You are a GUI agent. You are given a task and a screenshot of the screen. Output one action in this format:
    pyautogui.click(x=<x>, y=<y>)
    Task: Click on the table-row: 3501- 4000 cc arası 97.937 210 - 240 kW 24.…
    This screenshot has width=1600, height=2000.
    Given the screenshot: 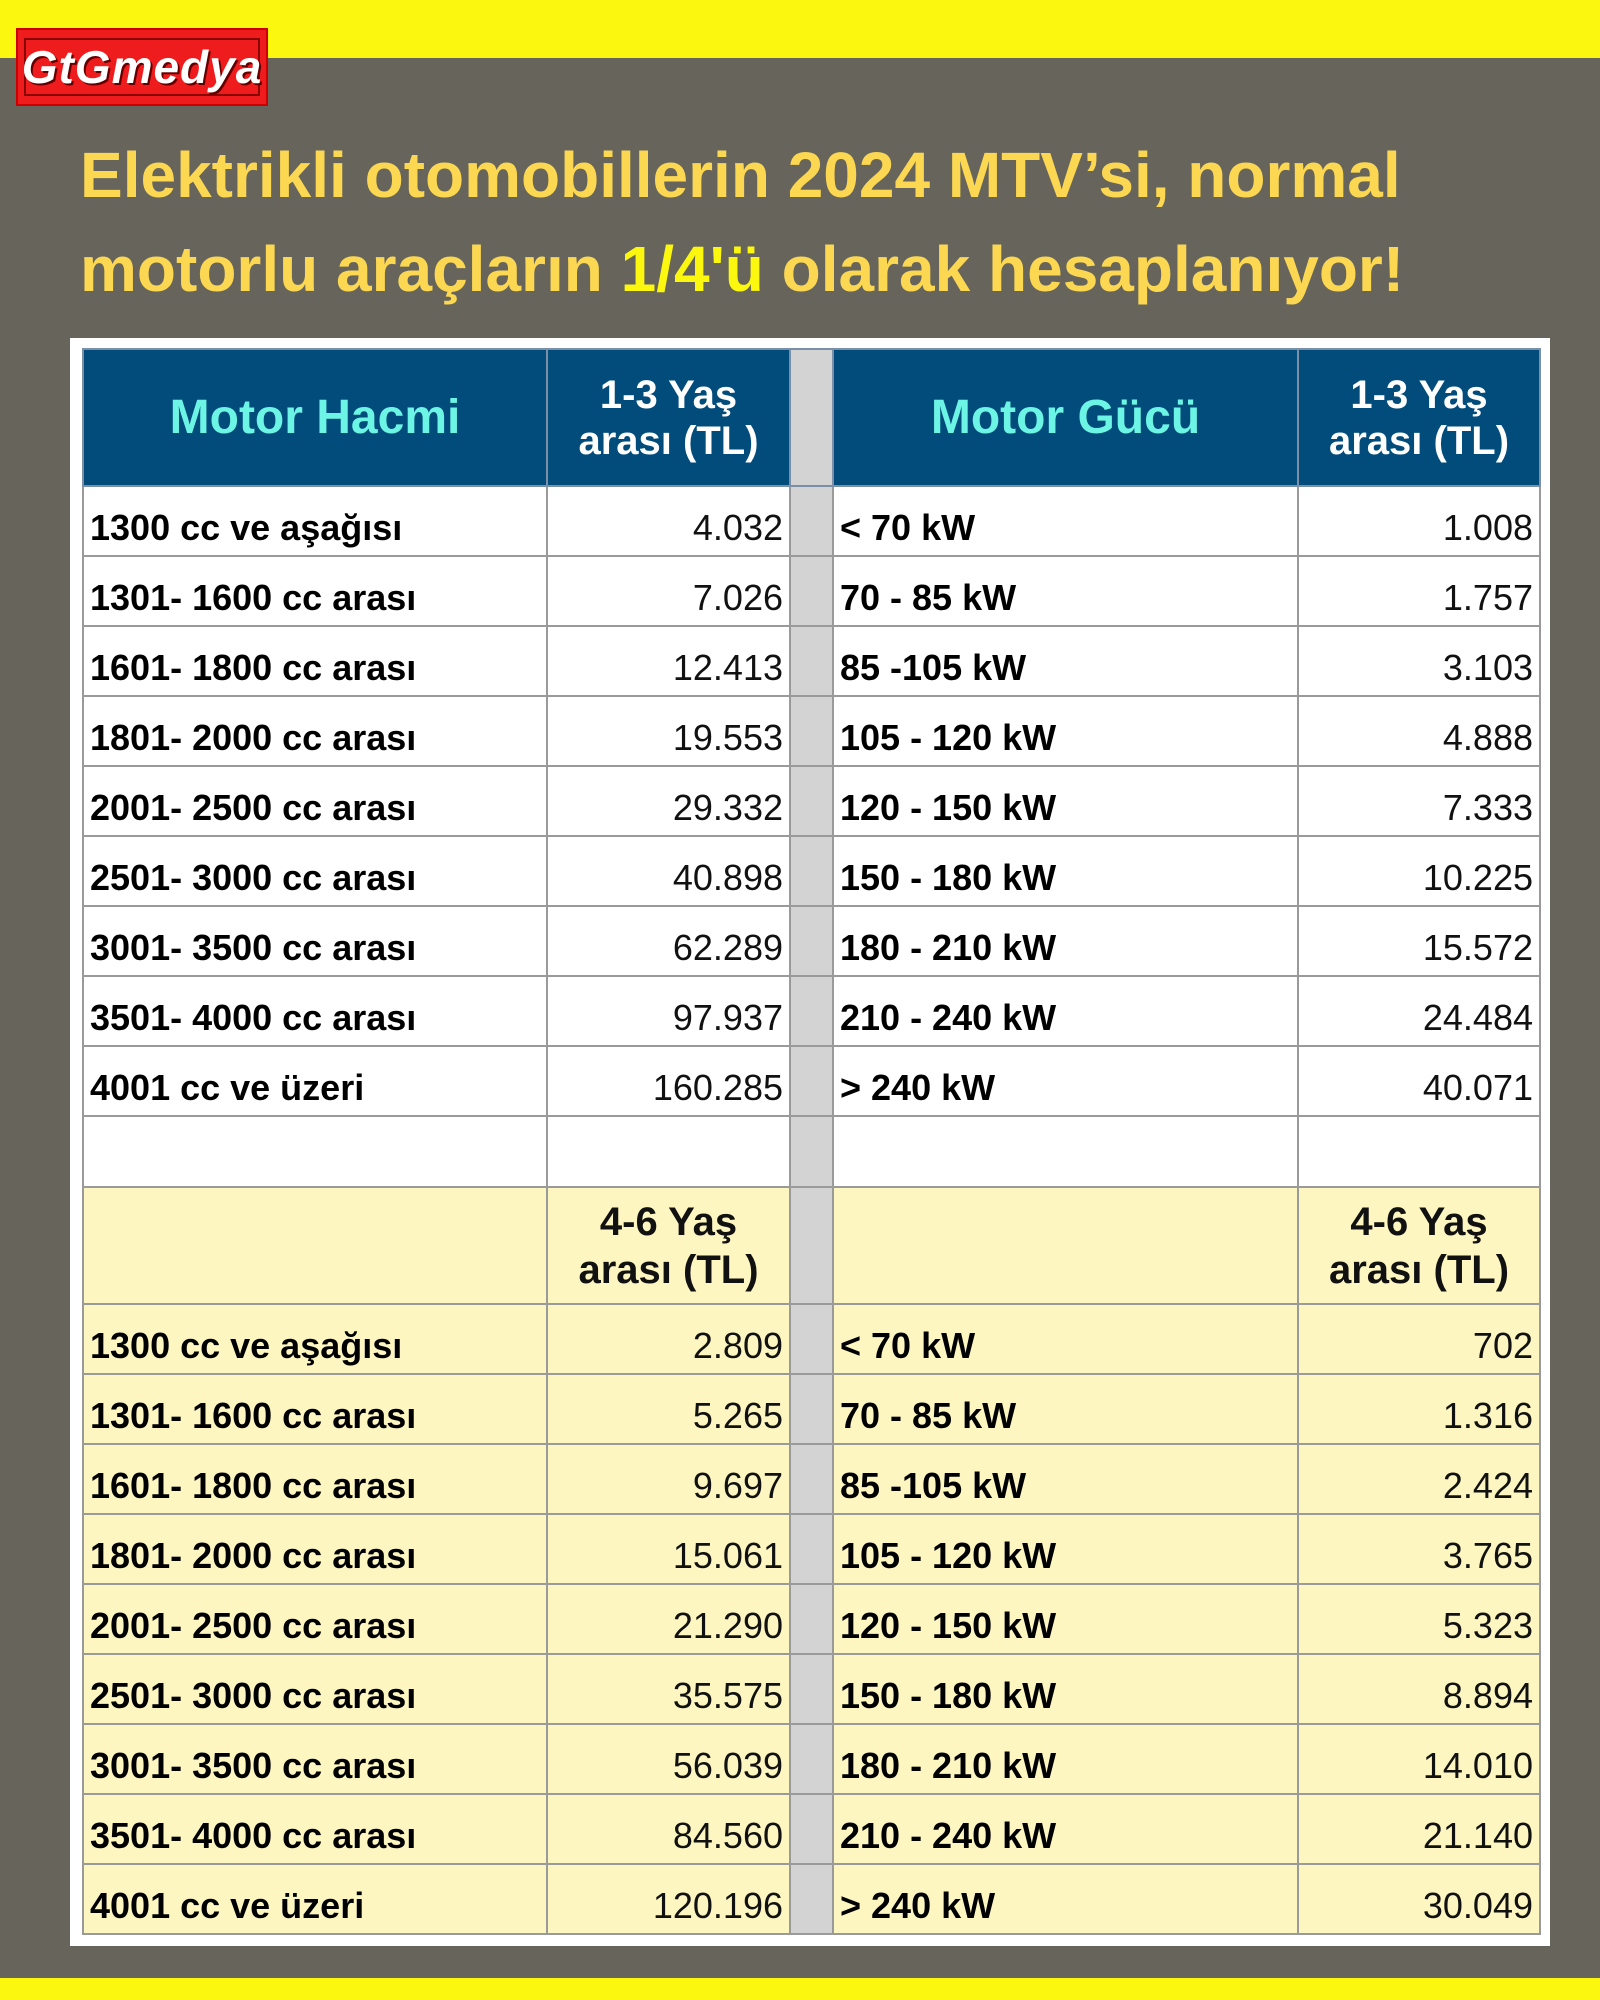 What is the action you would take?
    pyautogui.click(x=811, y=1011)
    